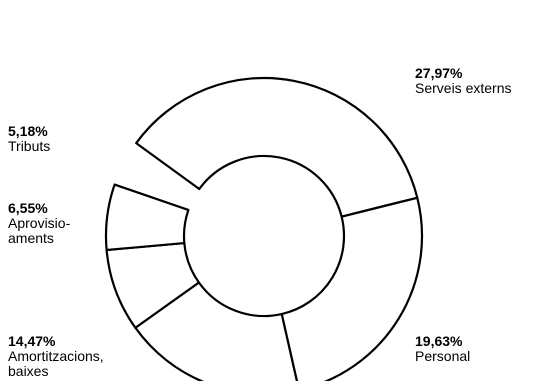 This screenshot has width=535, height=381. I want to click on slice-label-tributs: 5,18% Tributs, so click(29, 139).